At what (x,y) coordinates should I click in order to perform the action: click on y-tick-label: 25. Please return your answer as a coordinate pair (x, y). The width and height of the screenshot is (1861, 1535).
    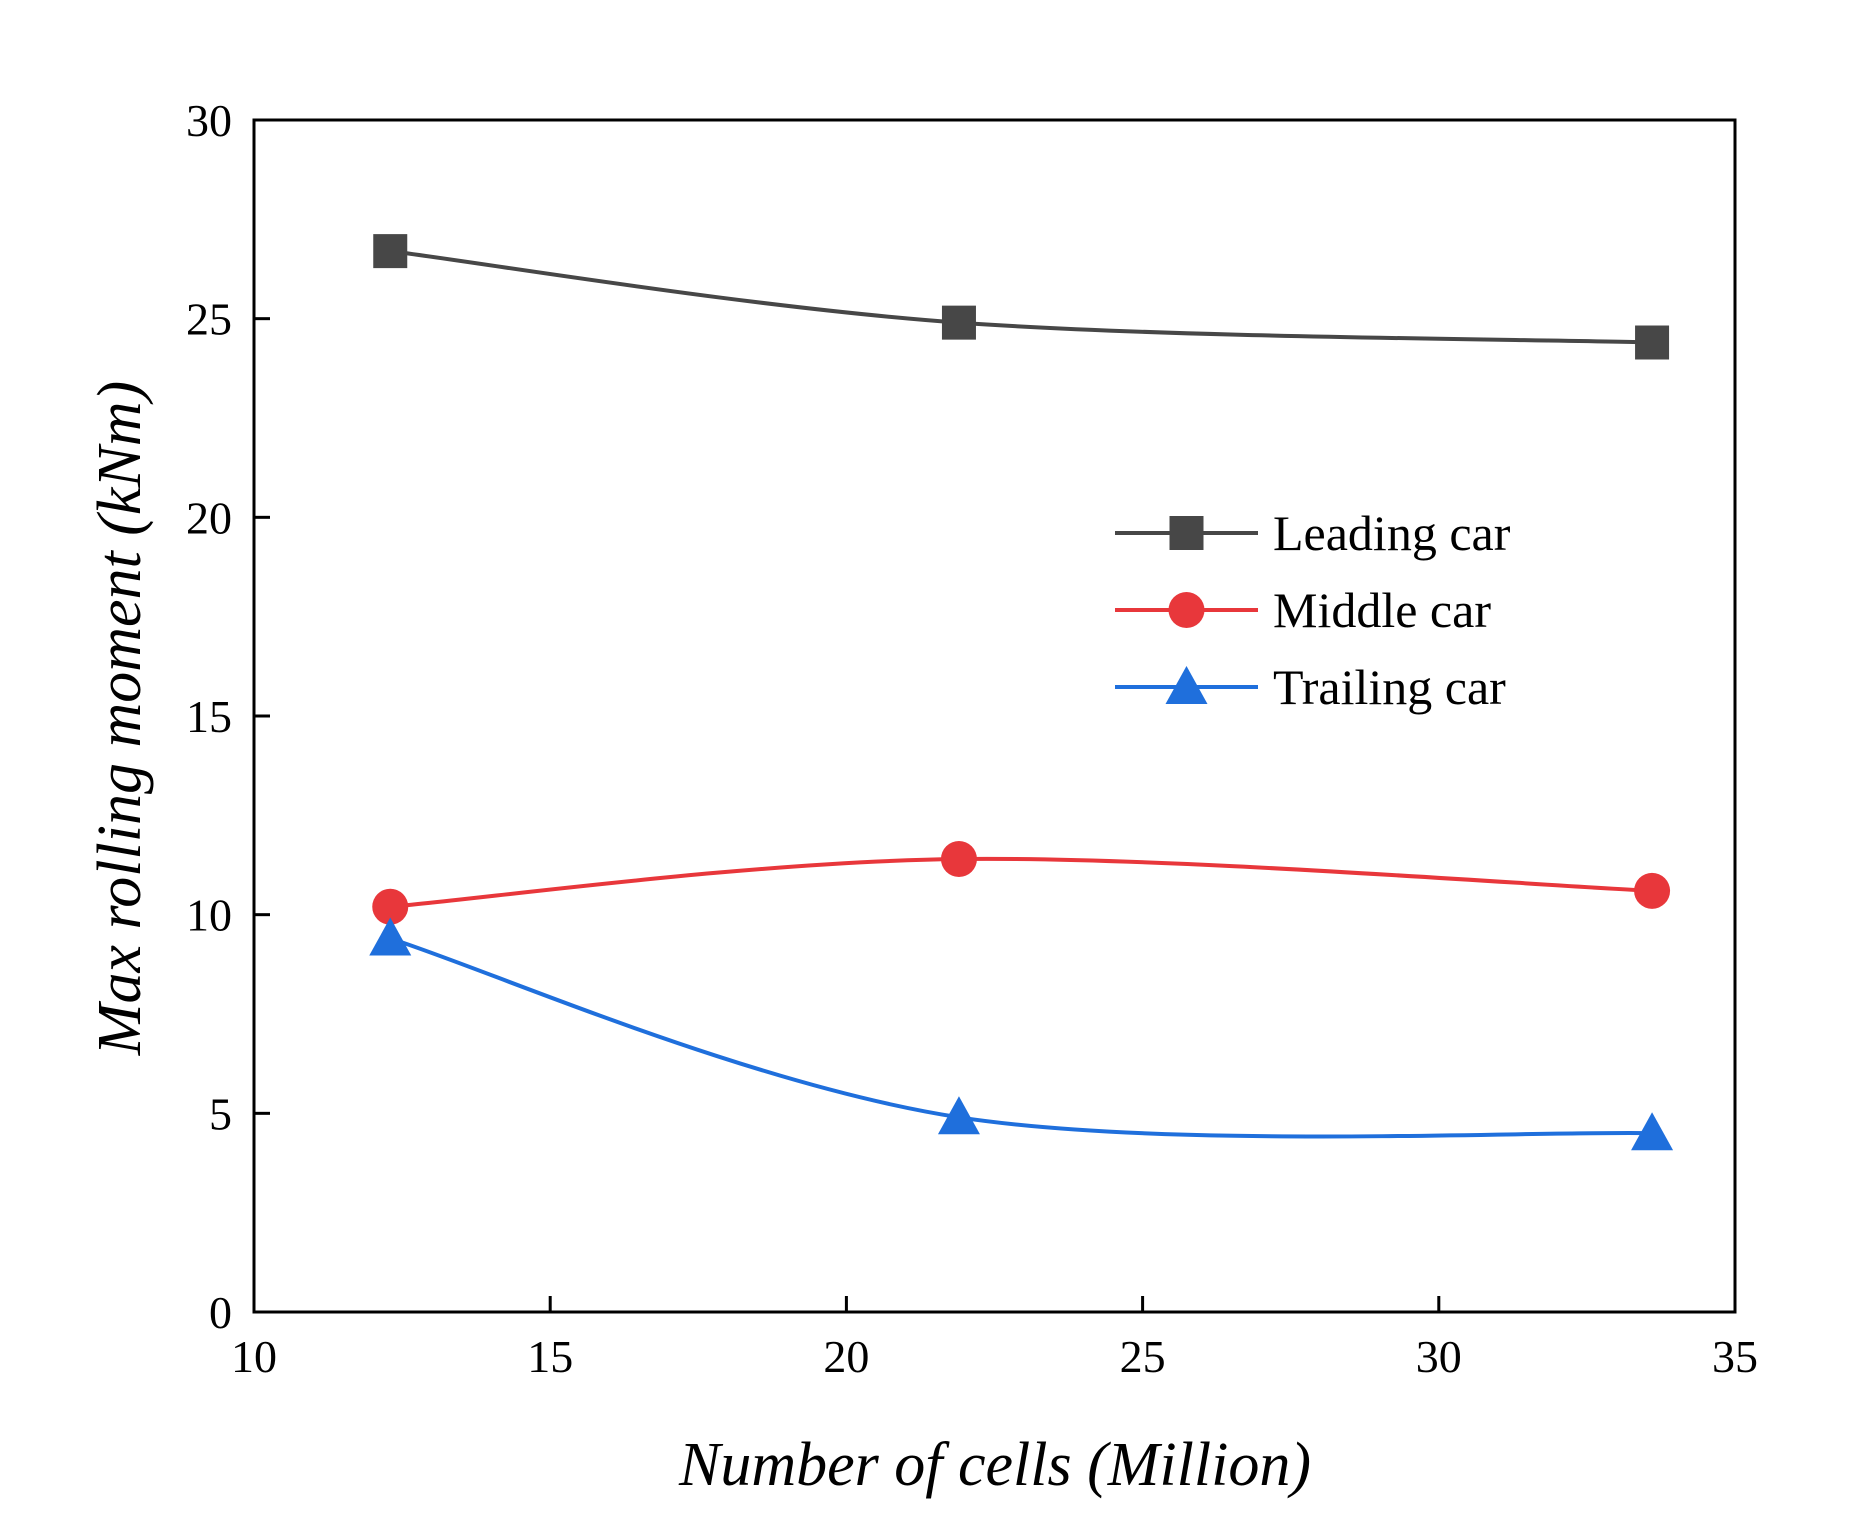
    Looking at the image, I should click on (209, 319).